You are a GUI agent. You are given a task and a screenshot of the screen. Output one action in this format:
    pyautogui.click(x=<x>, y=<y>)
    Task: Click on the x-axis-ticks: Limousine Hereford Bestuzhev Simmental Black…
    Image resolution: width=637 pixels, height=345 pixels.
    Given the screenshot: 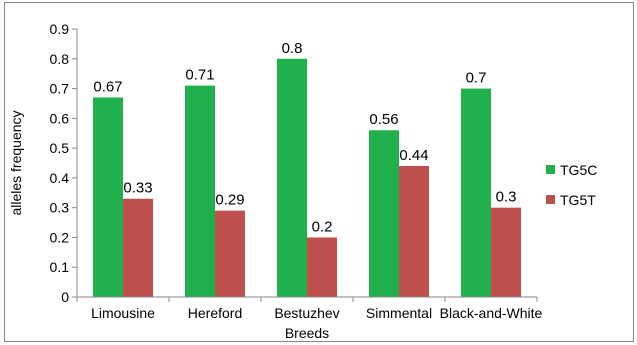 What is the action you would take?
    pyautogui.click(x=309, y=309)
    